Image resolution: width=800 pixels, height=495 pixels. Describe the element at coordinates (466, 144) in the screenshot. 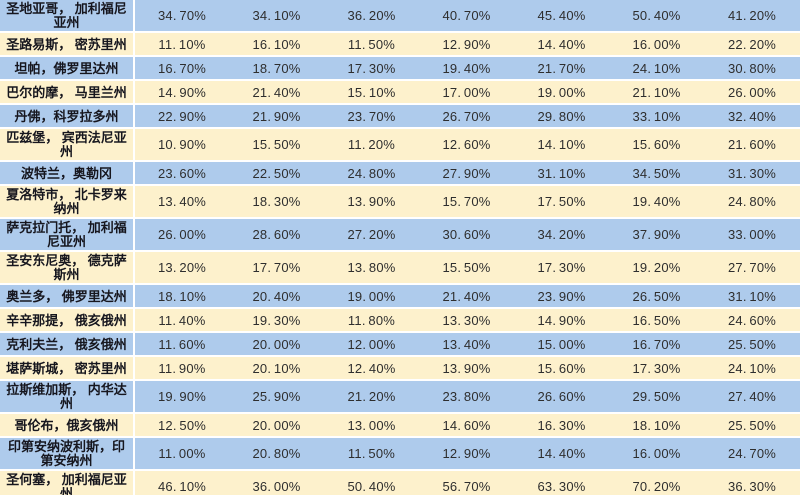

I see `value-cell: 12. 60%` at that location.